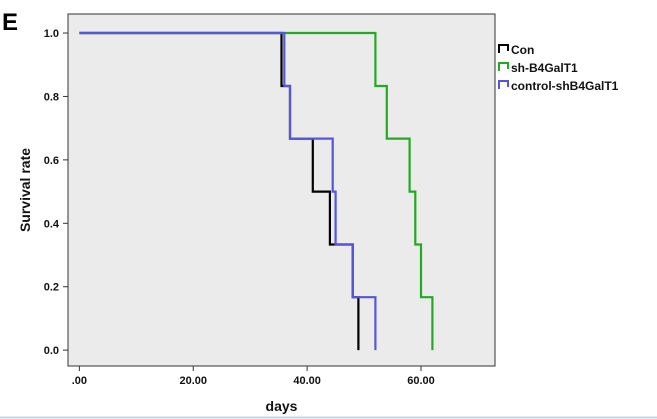 Image resolution: width=657 pixels, height=419 pixels. I want to click on y-axis-title: Survival rate, so click(25, 190).